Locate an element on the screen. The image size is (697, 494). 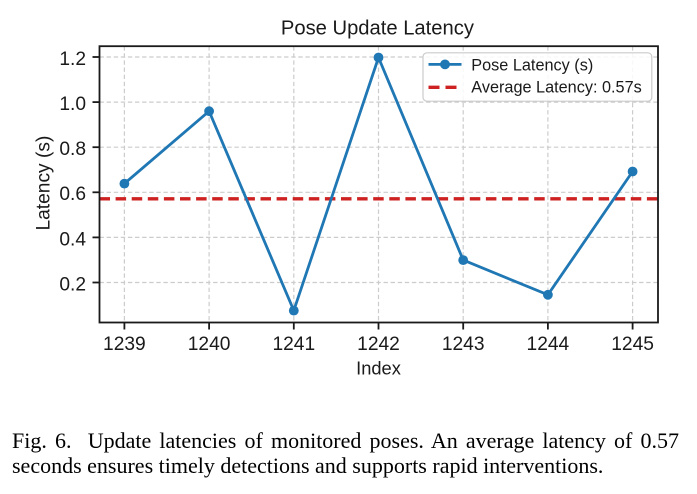
svg-text: 0.8 is located at coordinates (72, 149).